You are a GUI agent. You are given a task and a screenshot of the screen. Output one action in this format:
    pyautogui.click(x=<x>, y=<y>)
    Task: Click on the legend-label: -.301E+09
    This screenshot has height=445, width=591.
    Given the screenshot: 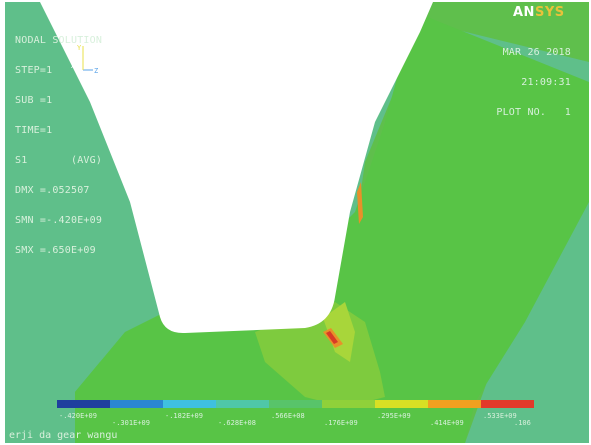 What is the action you would take?
    pyautogui.click(x=131, y=423)
    